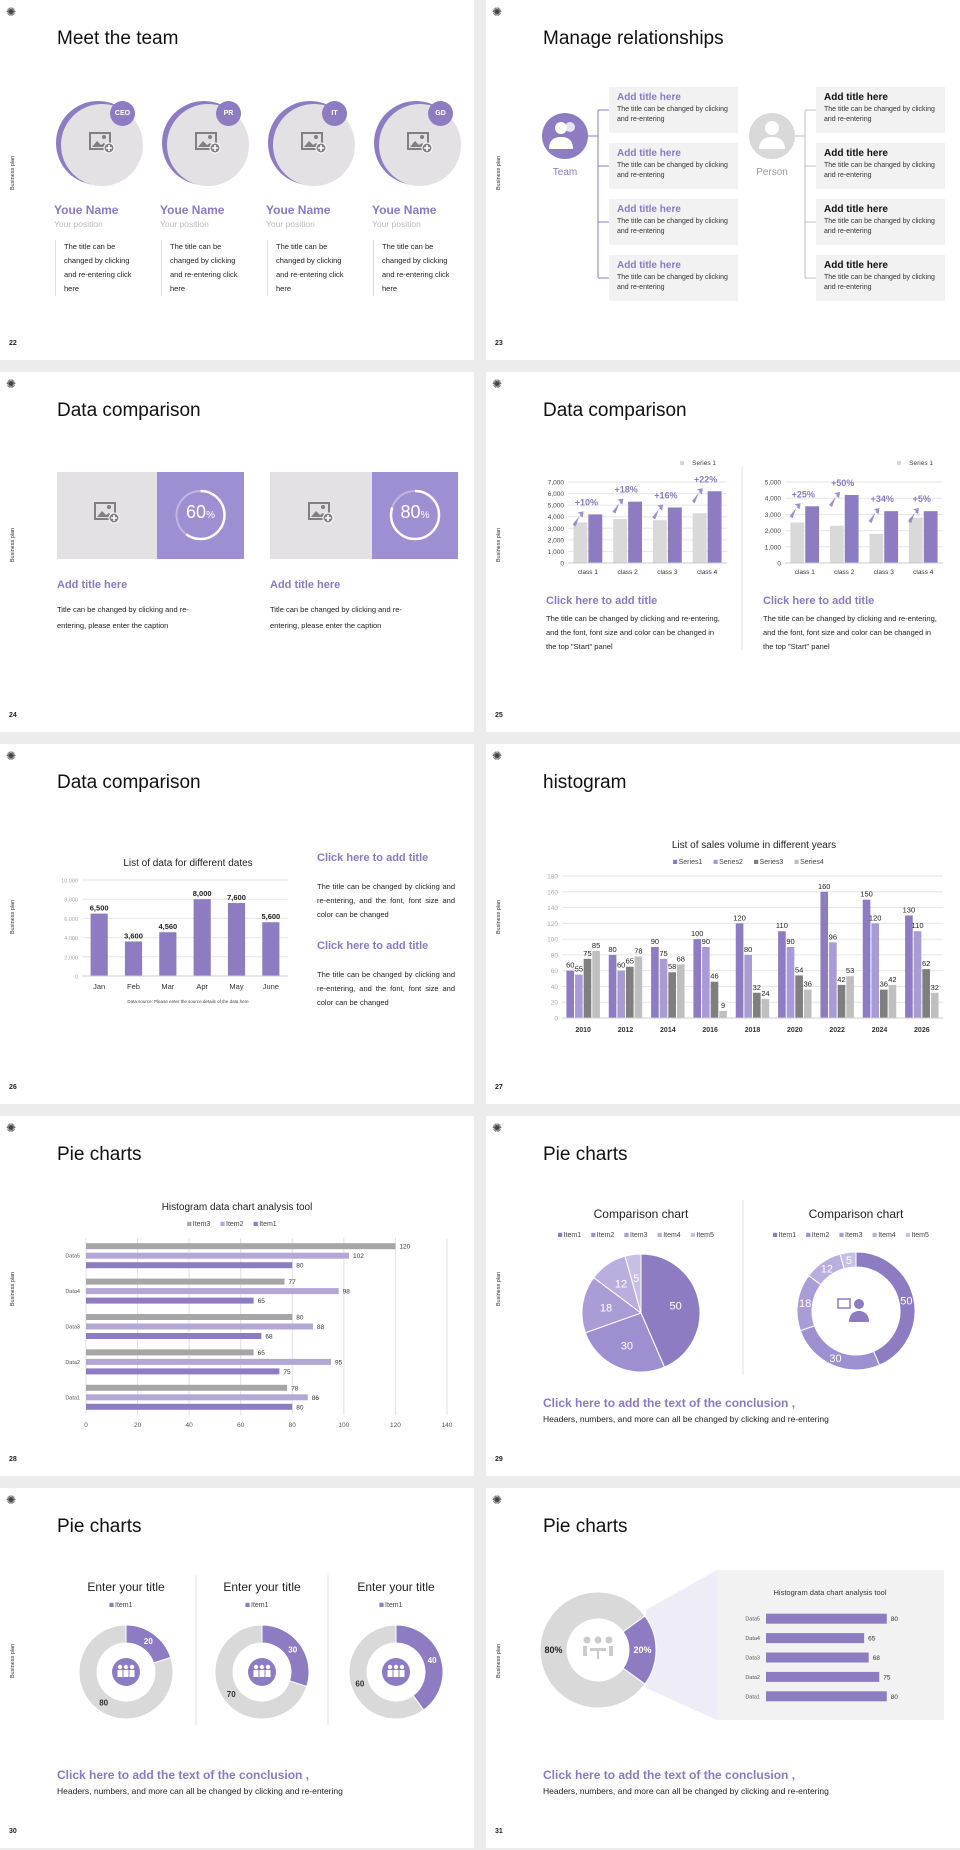 This screenshot has width=960, height=1850. I want to click on data-label: 42, so click(841, 979).